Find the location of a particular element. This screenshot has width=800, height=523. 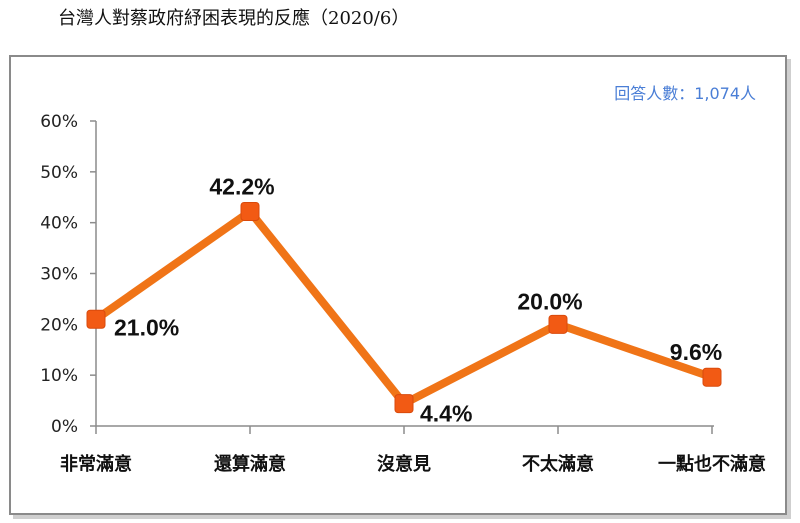

data-label: 4.4% is located at coordinates (446, 414).